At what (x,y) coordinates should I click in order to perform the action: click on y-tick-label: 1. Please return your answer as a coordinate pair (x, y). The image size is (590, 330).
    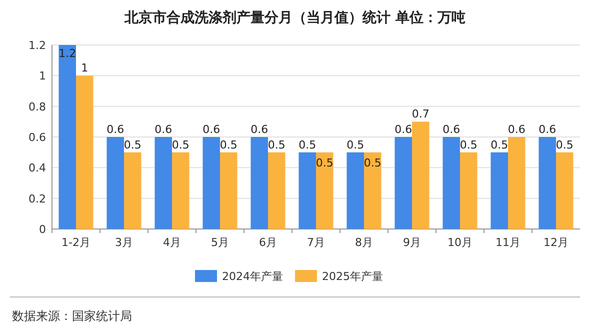
    Looking at the image, I should click on (42, 76).